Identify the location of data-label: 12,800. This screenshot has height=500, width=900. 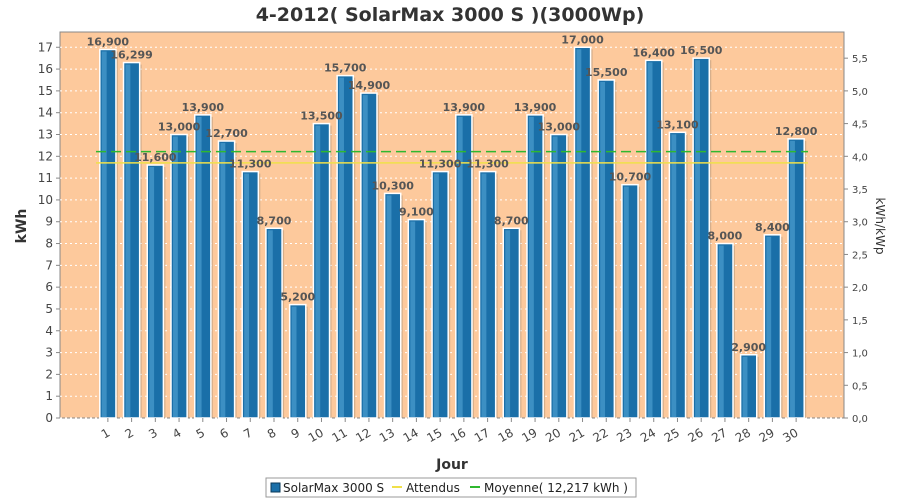
(796, 131).